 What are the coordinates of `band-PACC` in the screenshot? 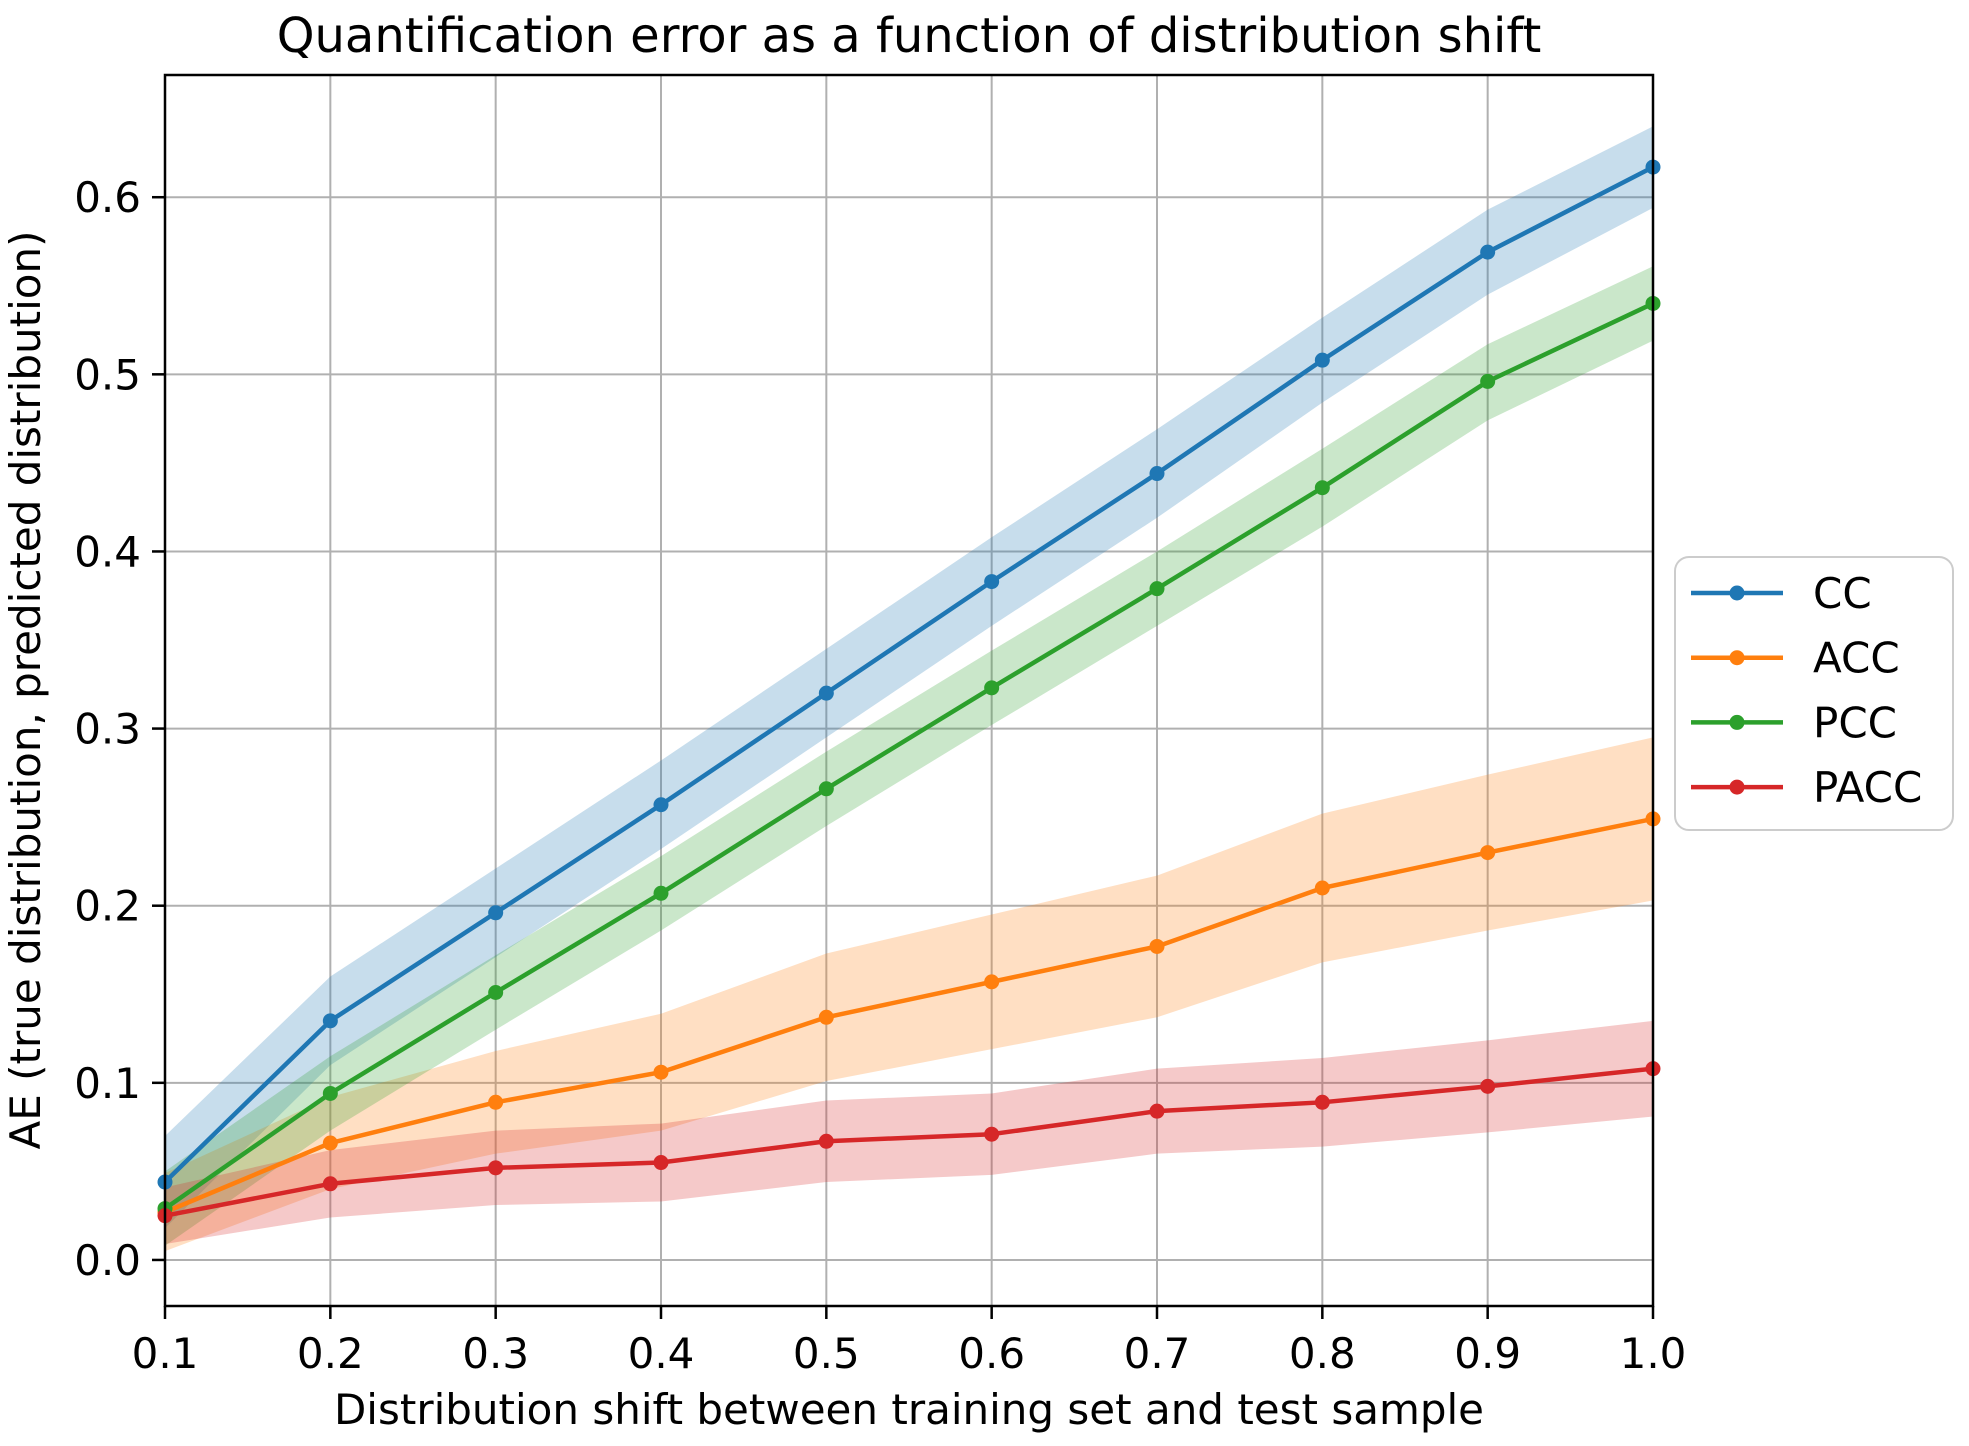 It's located at (909, 1132).